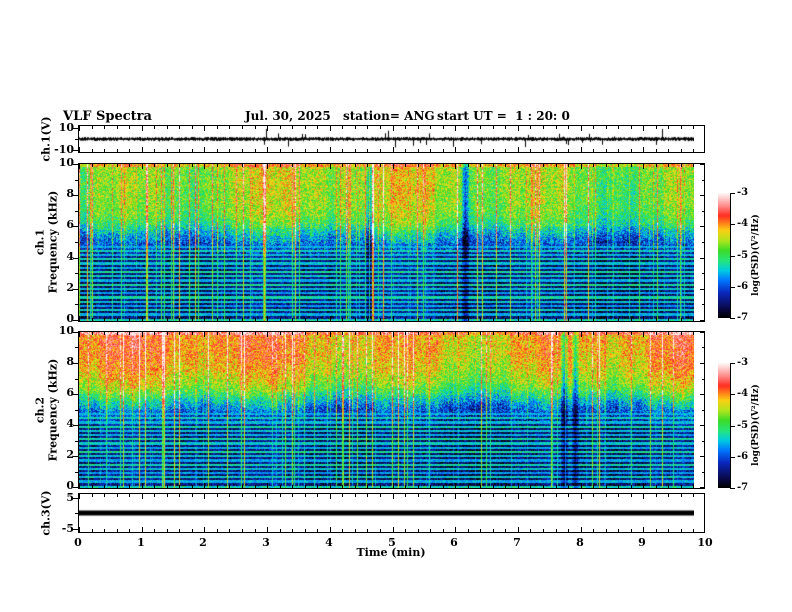 Image resolution: width=792 pixels, height=612 pixels. Describe the element at coordinates (70, 423) in the screenshot. I see `y-tick-label: 4` at that location.